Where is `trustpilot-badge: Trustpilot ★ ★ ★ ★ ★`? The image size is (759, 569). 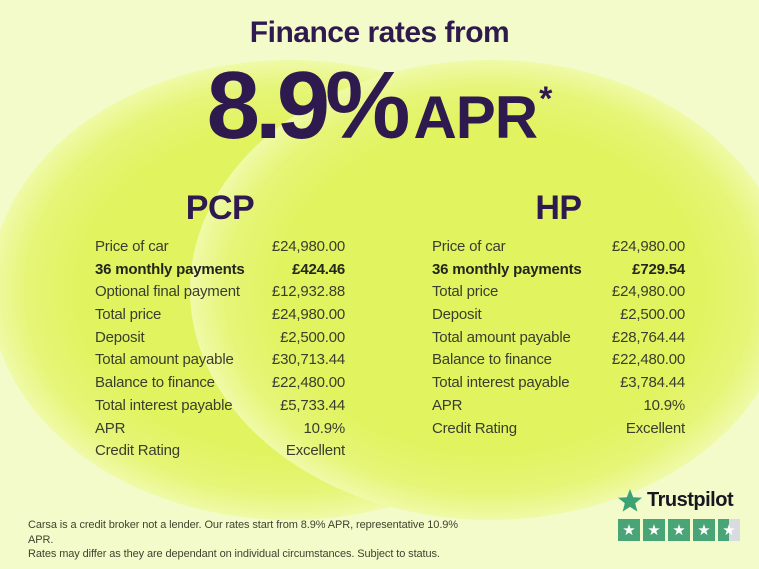
trustpilot-badge: Trustpilot ★ ★ ★ ★ ★ is located at coordinates (681, 515).